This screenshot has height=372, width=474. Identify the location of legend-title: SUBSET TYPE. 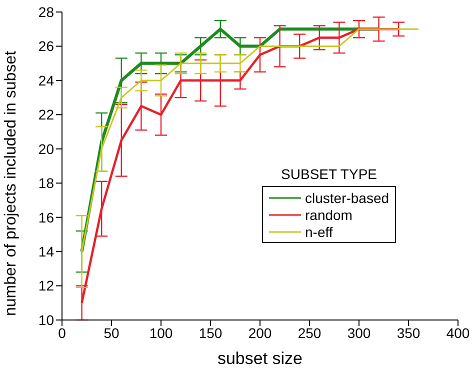
(329, 174).